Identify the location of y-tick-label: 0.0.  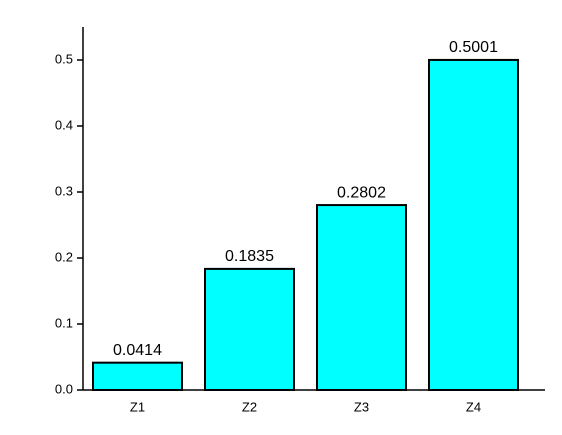
(64, 388).